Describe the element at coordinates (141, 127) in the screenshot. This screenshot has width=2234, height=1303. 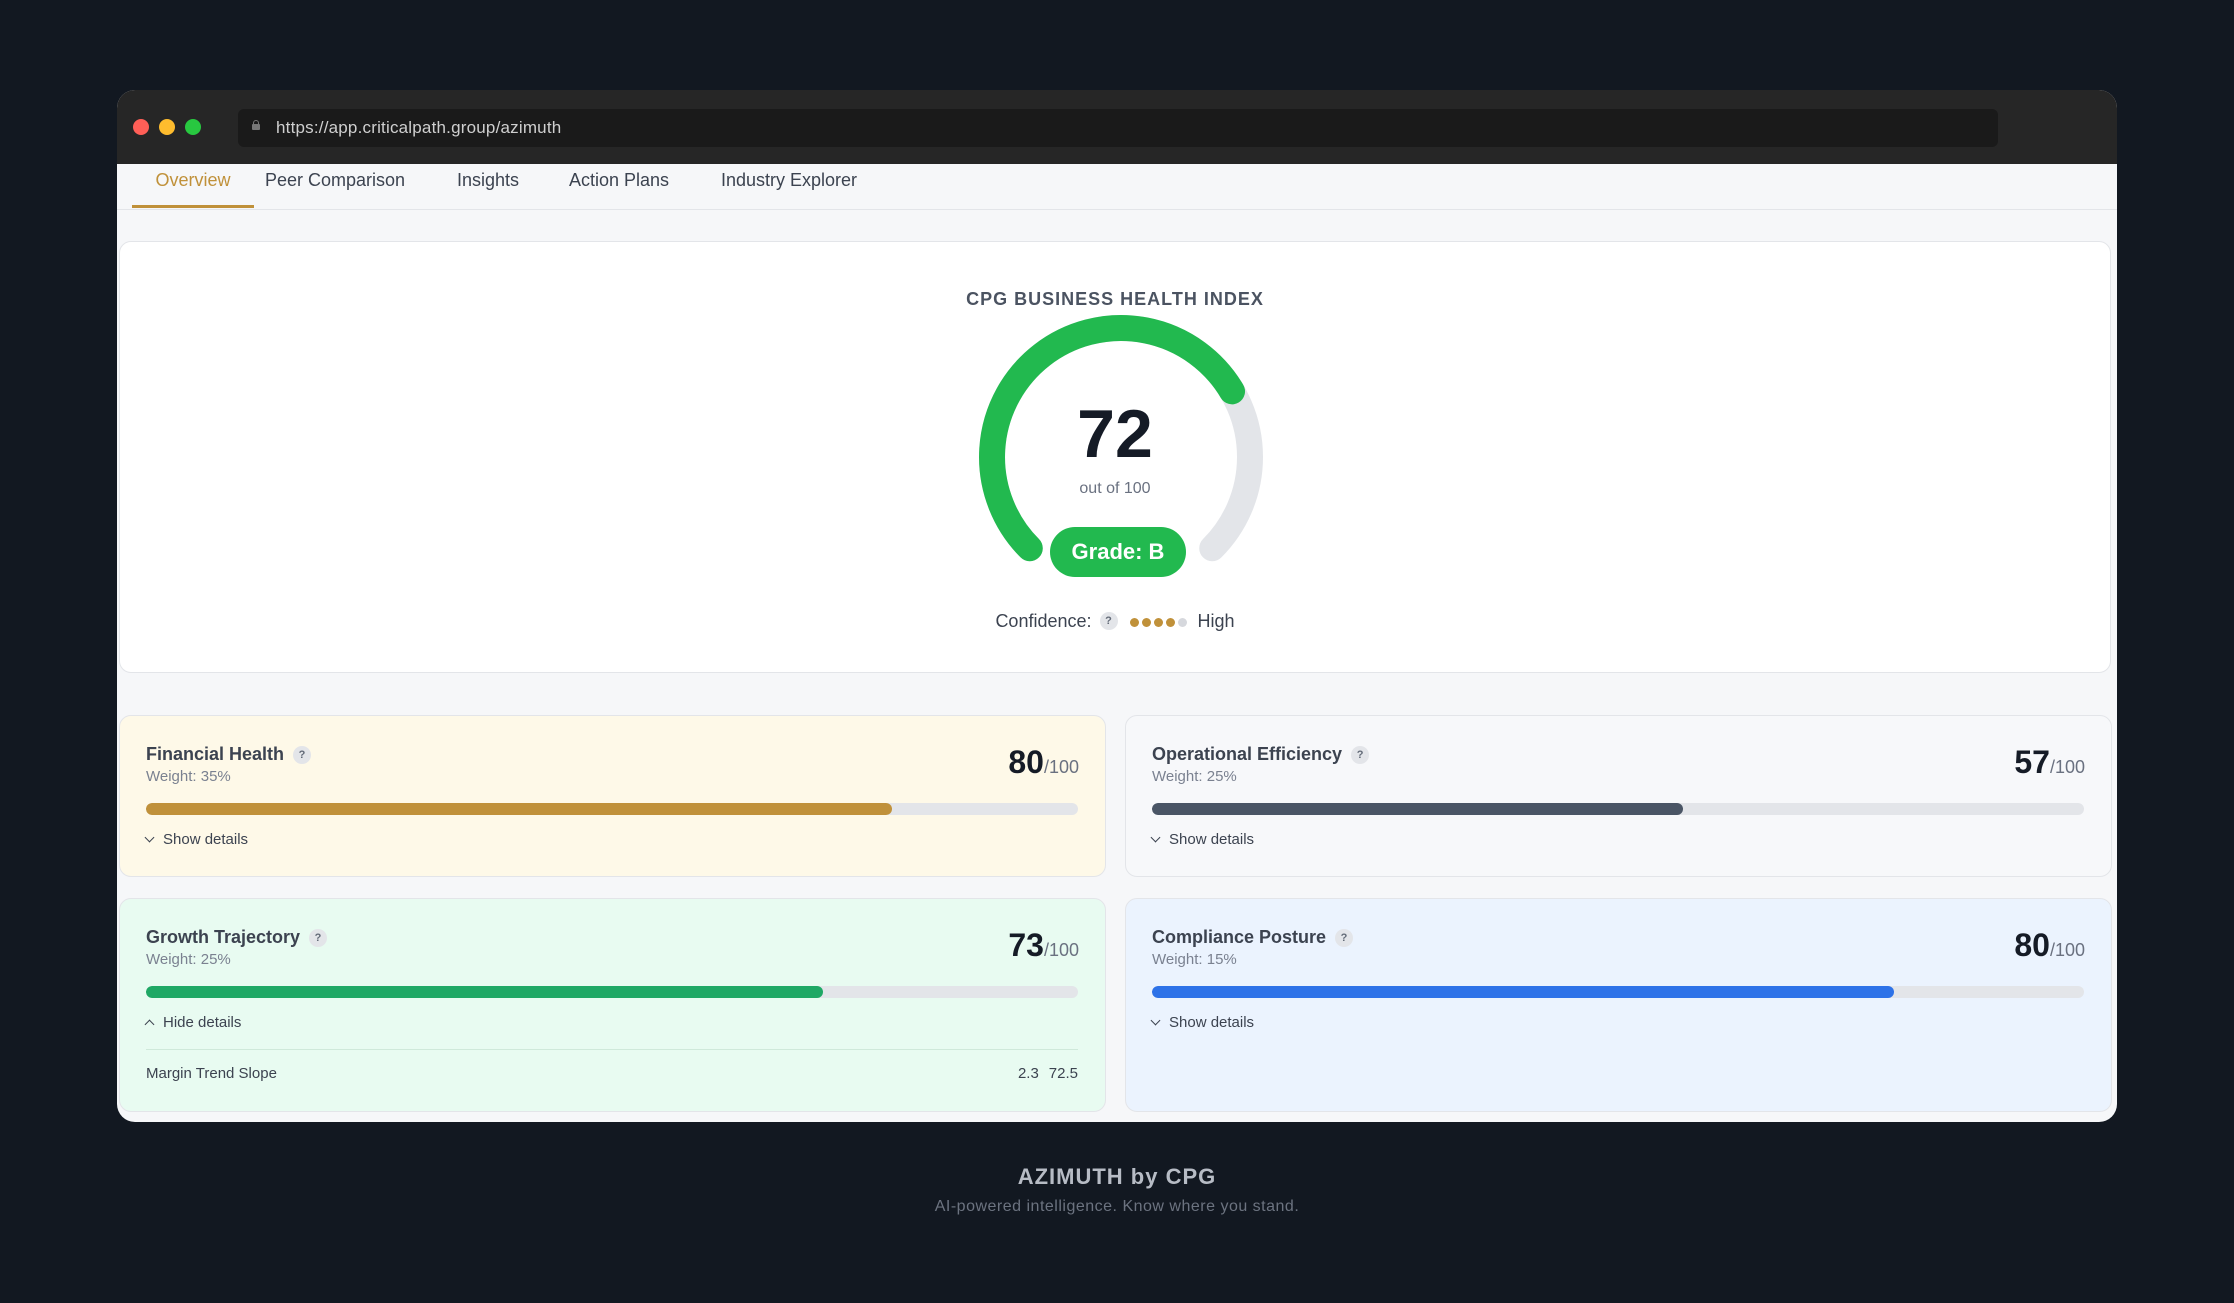
I see `close-window-button` at that location.